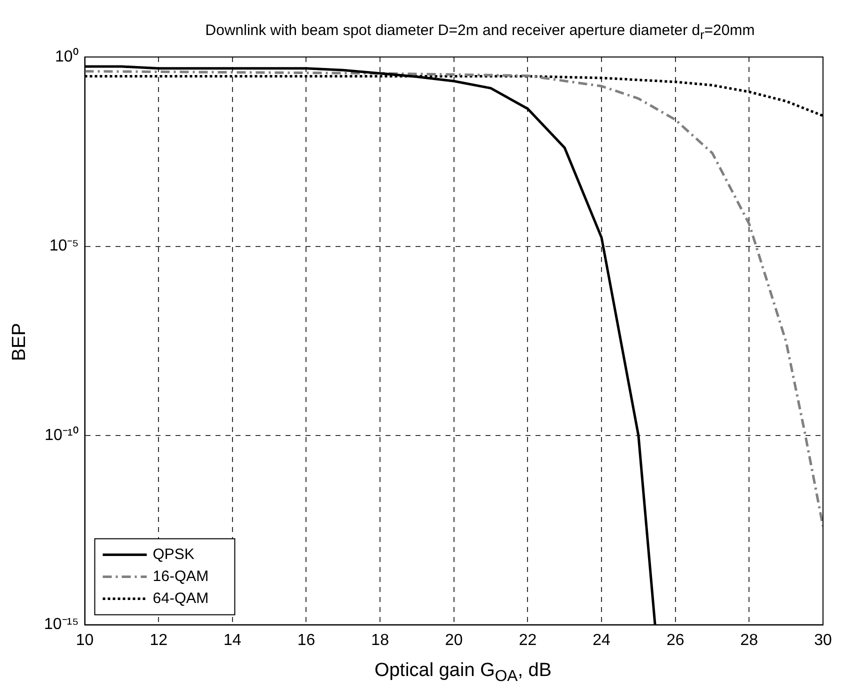 This screenshot has height=698, width=857. Describe the element at coordinates (453, 640) in the screenshot. I see `x-tick-label: 20` at that location.